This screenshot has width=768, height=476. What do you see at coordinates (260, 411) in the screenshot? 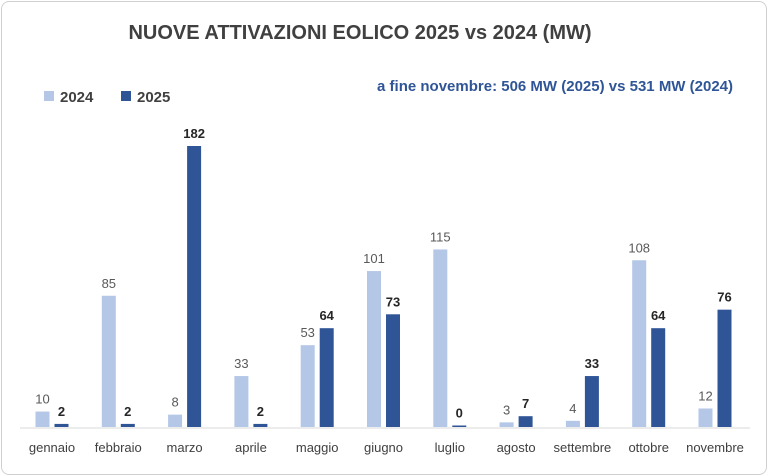
I see `data-label-2025-aprile: 2` at bounding box center [260, 411].